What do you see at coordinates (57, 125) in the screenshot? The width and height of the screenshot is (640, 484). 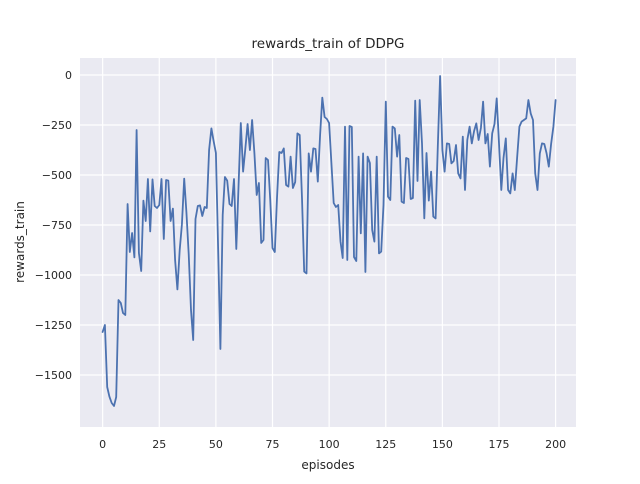 I see `y-tick-label: −250` at bounding box center [57, 125].